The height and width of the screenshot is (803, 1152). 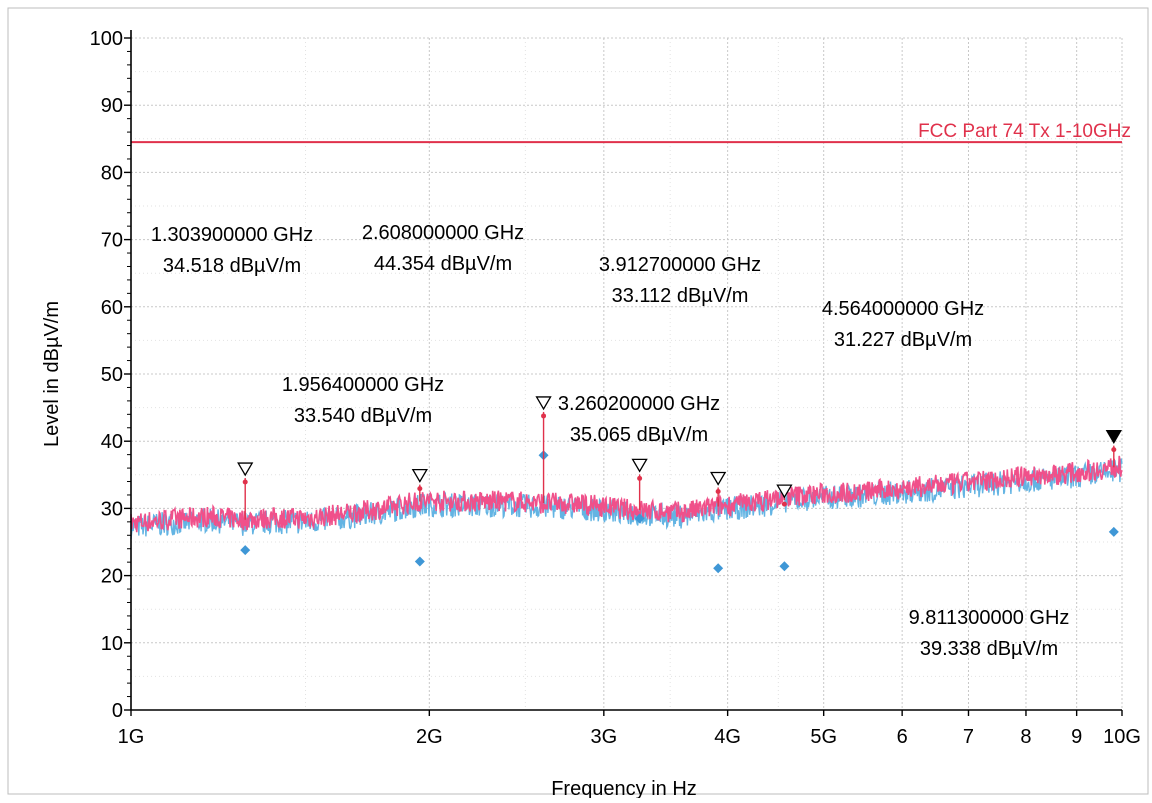 What do you see at coordinates (112, 644) in the screenshot?
I see `y-tick-label: 10` at bounding box center [112, 644].